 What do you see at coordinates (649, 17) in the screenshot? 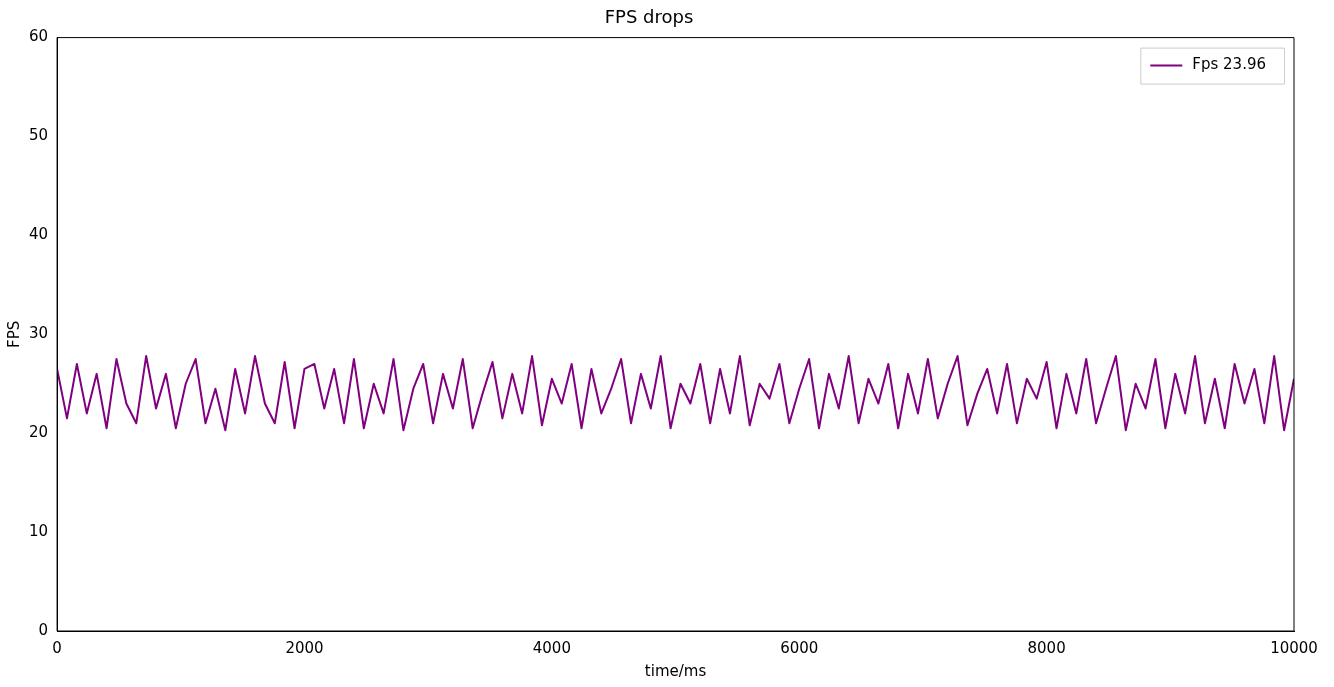
I see `chart-title: FPS drops` at bounding box center [649, 17].